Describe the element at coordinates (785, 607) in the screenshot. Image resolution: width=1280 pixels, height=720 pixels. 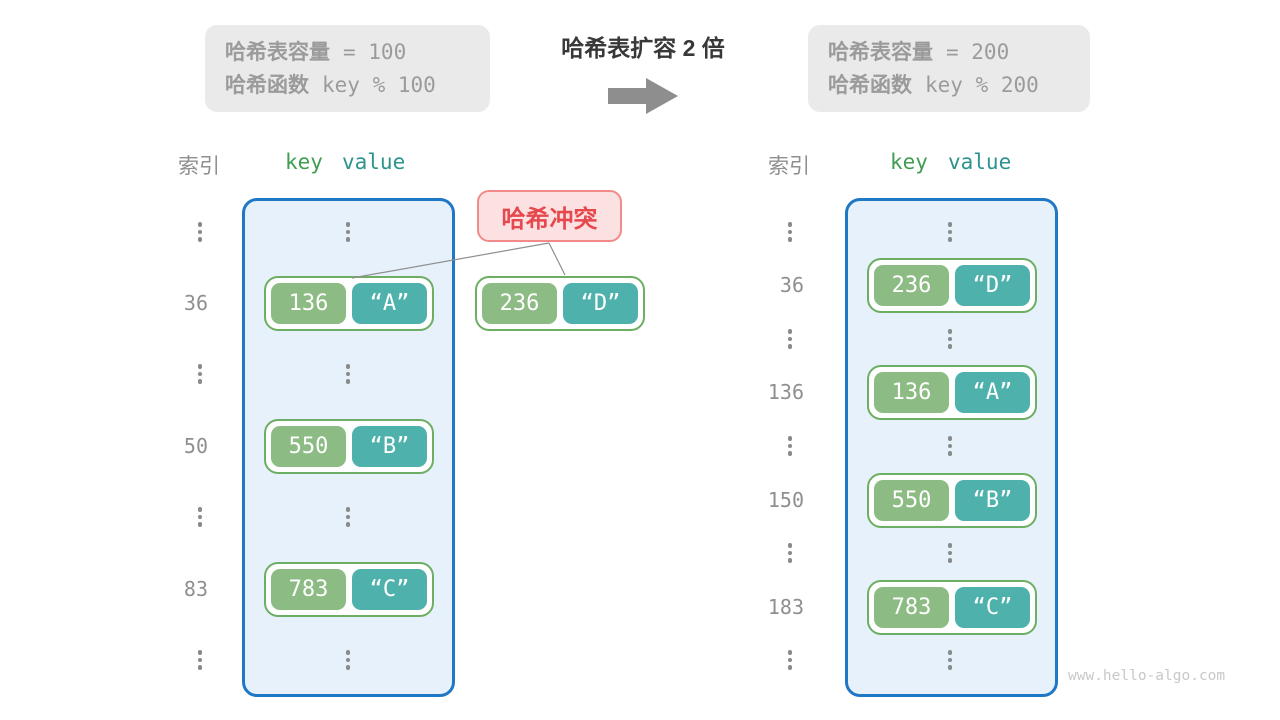
I see `index-label: 183` at that location.